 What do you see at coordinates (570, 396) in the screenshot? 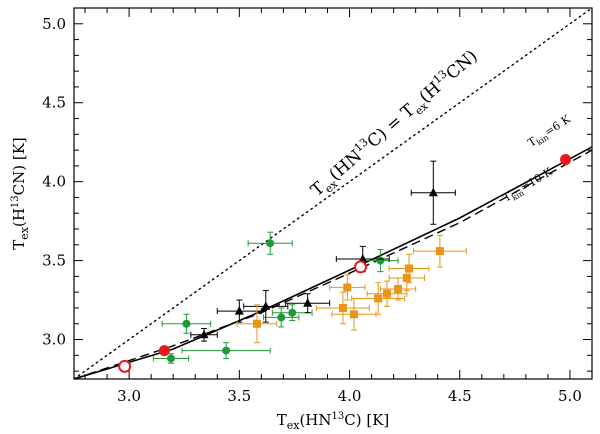
I see `x-tick-label: 5.0` at bounding box center [570, 396].